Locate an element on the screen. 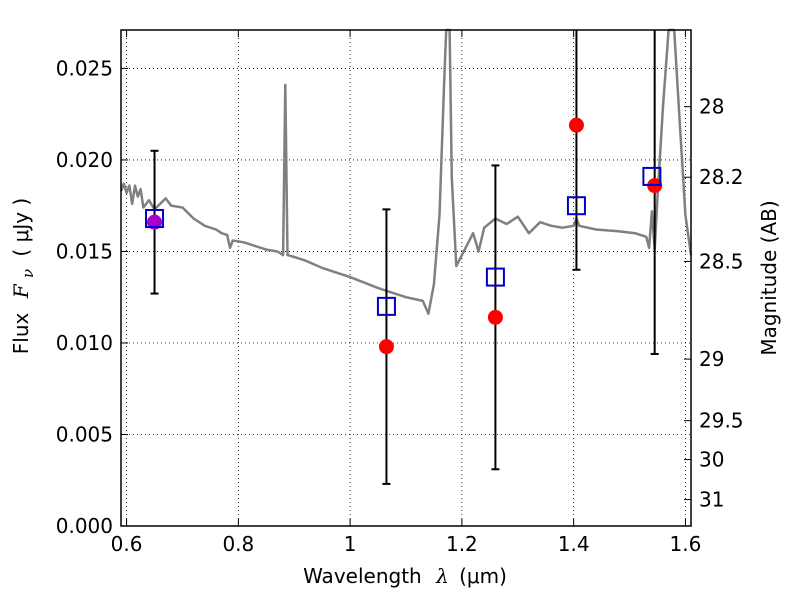 The height and width of the screenshot is (600, 800). y-tick-label: 0.015 is located at coordinates (84, 251).